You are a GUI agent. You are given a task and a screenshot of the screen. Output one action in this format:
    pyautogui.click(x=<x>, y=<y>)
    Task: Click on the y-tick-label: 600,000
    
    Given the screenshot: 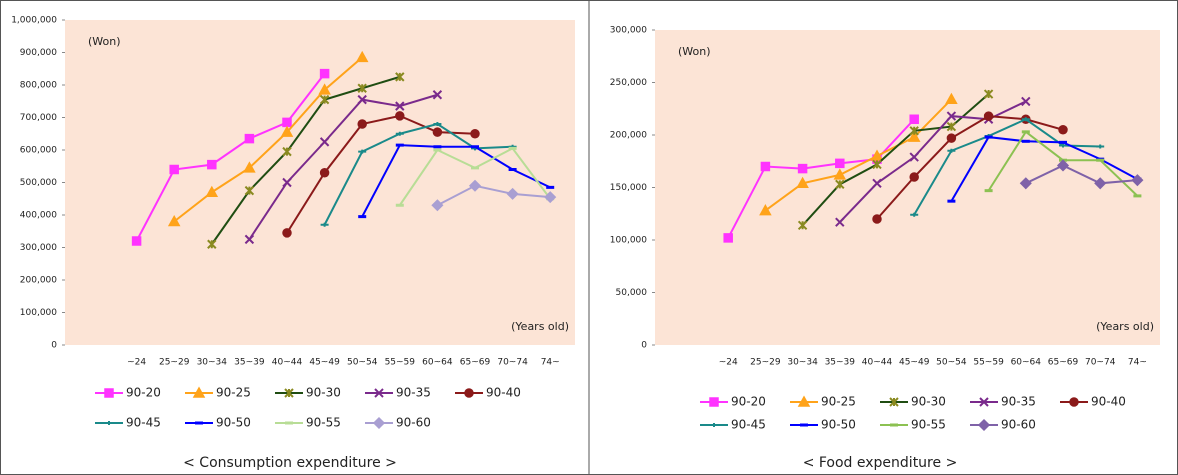 What is the action you would take?
    pyautogui.click(x=38, y=151)
    